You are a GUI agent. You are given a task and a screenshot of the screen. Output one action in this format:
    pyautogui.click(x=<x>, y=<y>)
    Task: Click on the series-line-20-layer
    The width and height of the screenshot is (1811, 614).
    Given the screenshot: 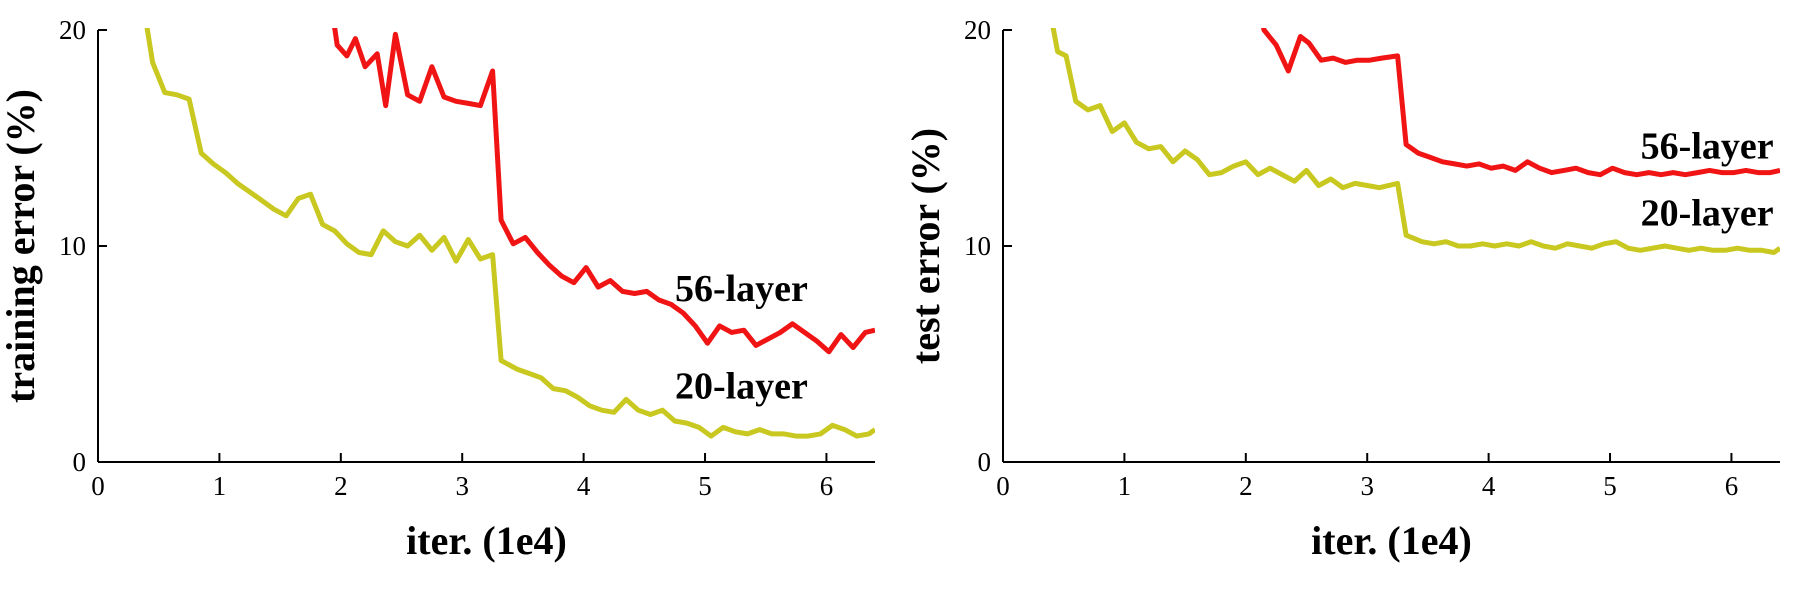 What is the action you would take?
    pyautogui.click(x=1415, y=141)
    